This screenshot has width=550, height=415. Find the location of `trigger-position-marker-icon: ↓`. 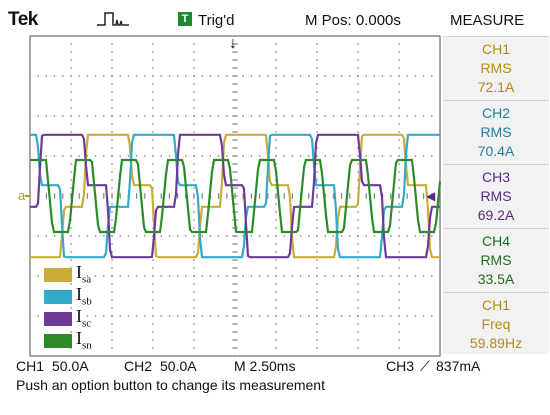

trigger-position-marker-icon: ↓ is located at coordinates (233, 43).